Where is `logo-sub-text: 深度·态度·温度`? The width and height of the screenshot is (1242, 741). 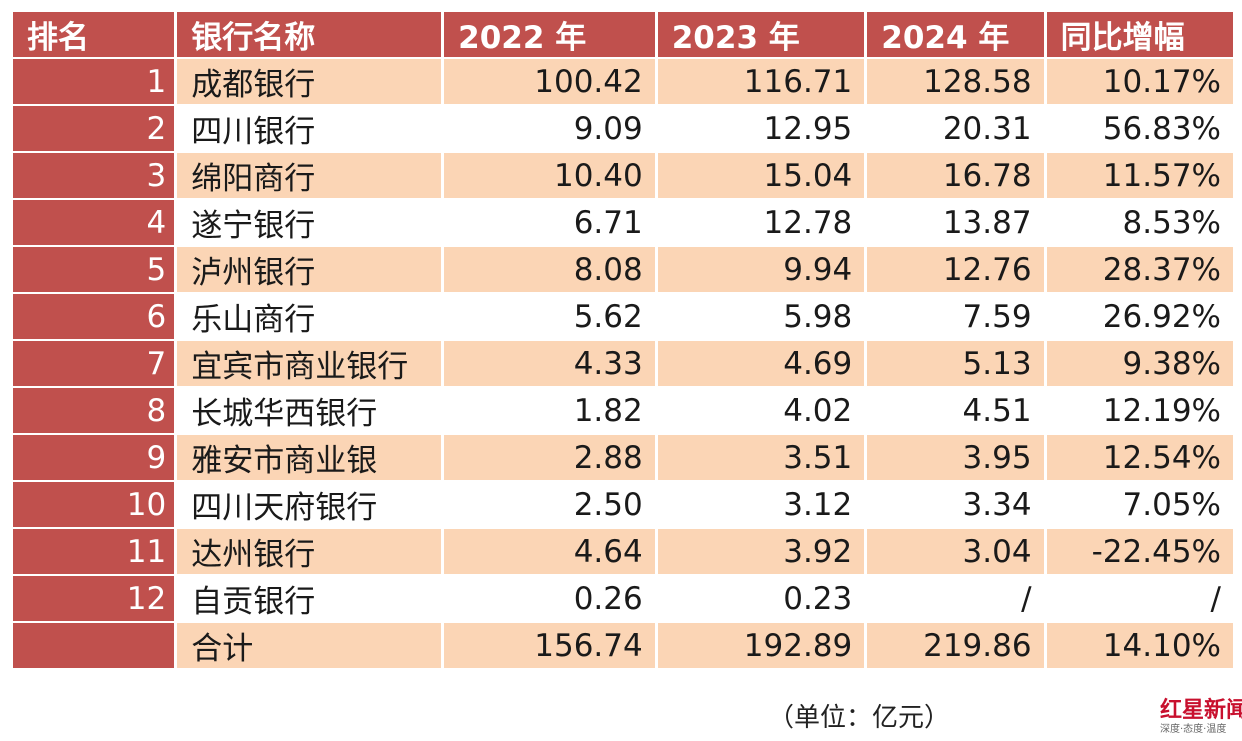
logo-sub-text: 深度·态度·温度 is located at coordinates (1193, 729).